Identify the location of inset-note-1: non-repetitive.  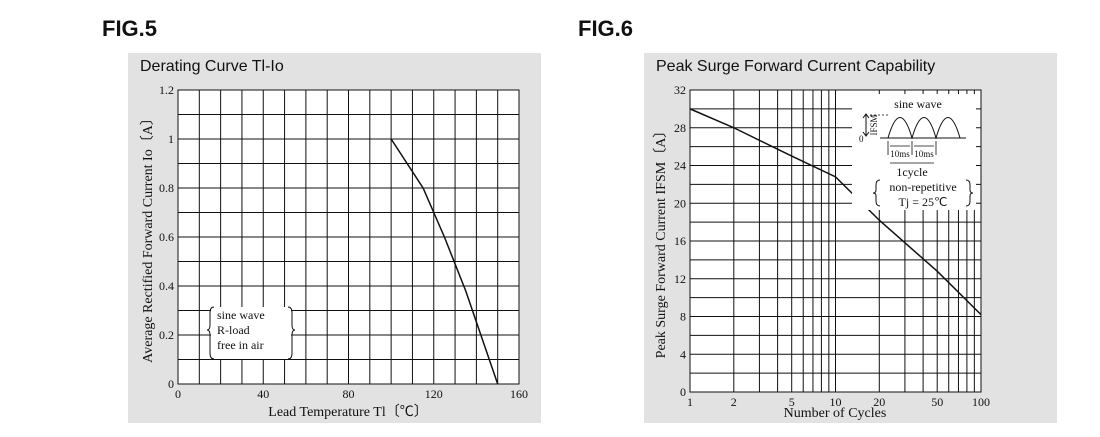
(922, 187).